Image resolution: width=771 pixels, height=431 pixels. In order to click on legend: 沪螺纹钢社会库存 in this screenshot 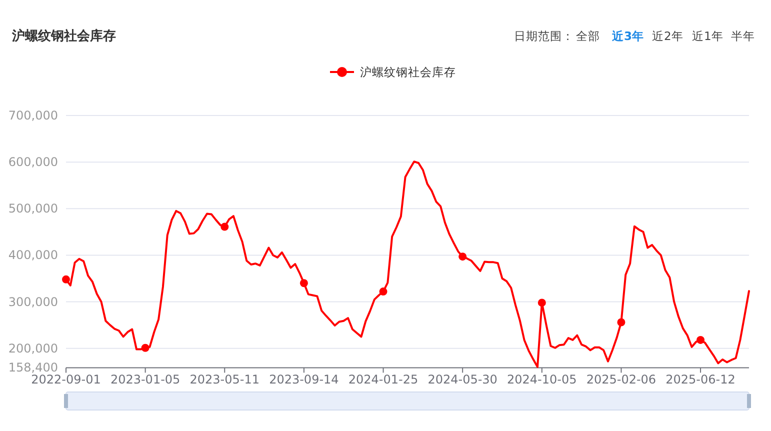, I will do `click(393, 72)`.